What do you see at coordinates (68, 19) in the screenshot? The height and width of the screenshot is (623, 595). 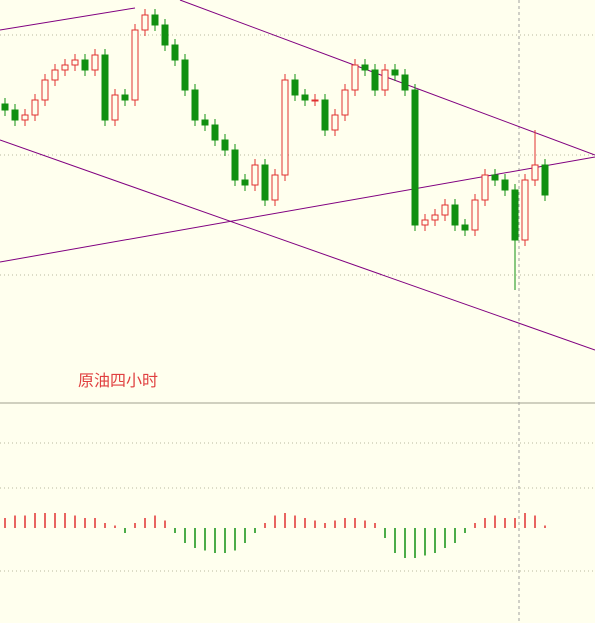 I see `trend-line` at bounding box center [68, 19].